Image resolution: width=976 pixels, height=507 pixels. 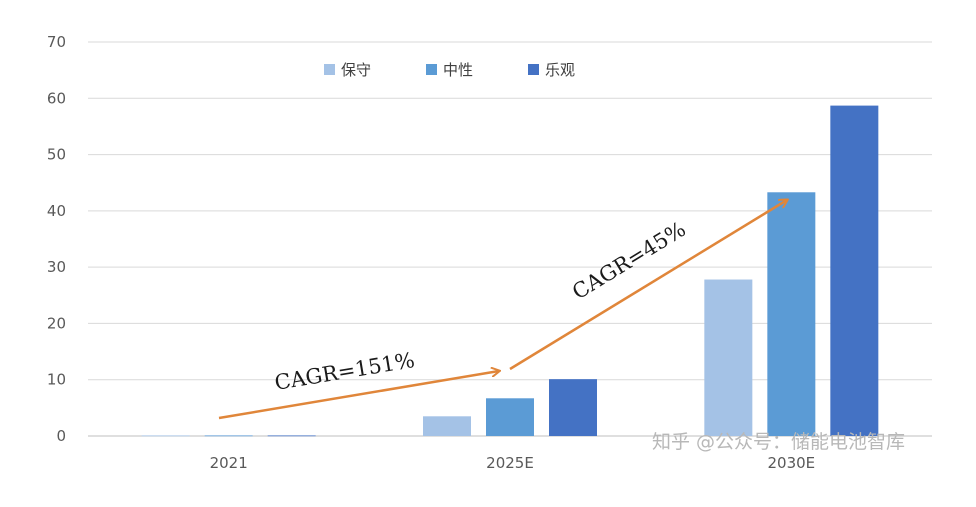 I want to click on cagr-label: CAGR=45%, so click(x=629, y=260).